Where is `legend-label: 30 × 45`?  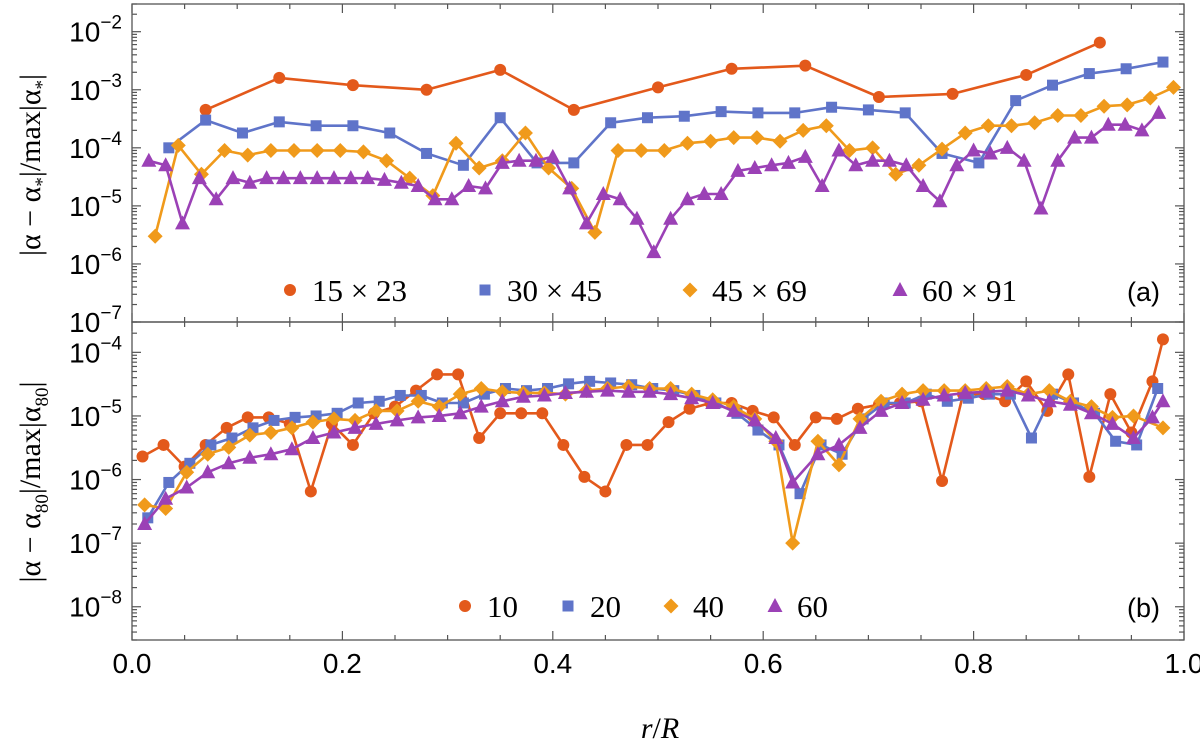 legend-label: 30 × 45 is located at coordinates (554, 290).